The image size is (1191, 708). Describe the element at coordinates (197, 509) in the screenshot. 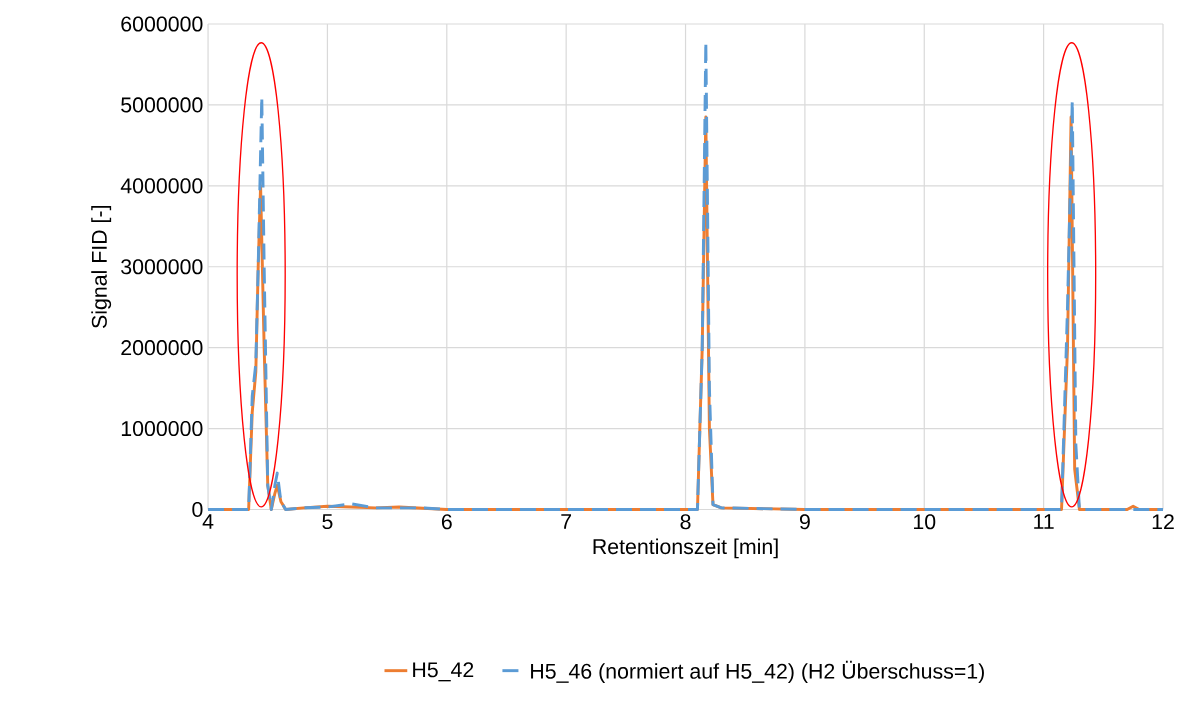

I see `y-tick-label: 0` at that location.